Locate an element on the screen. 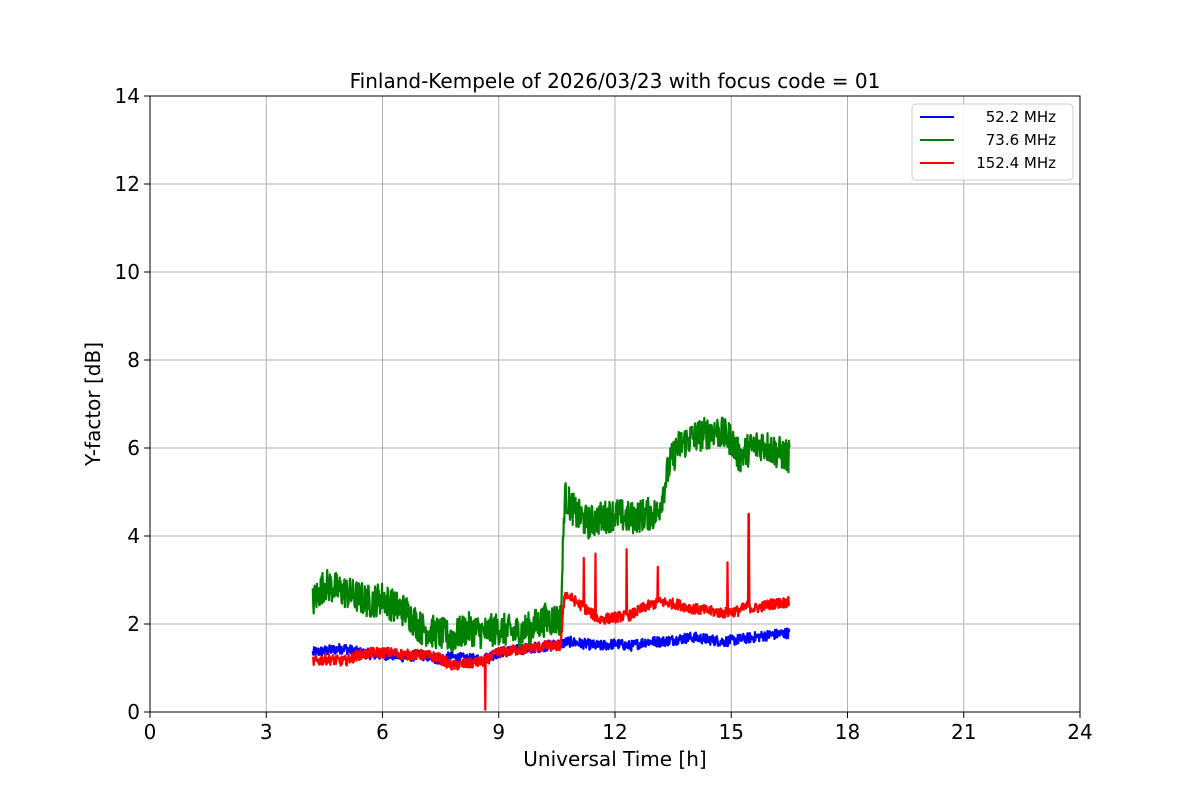 The height and width of the screenshot is (804, 1200). y-tick-label: 0 is located at coordinates (133, 712).